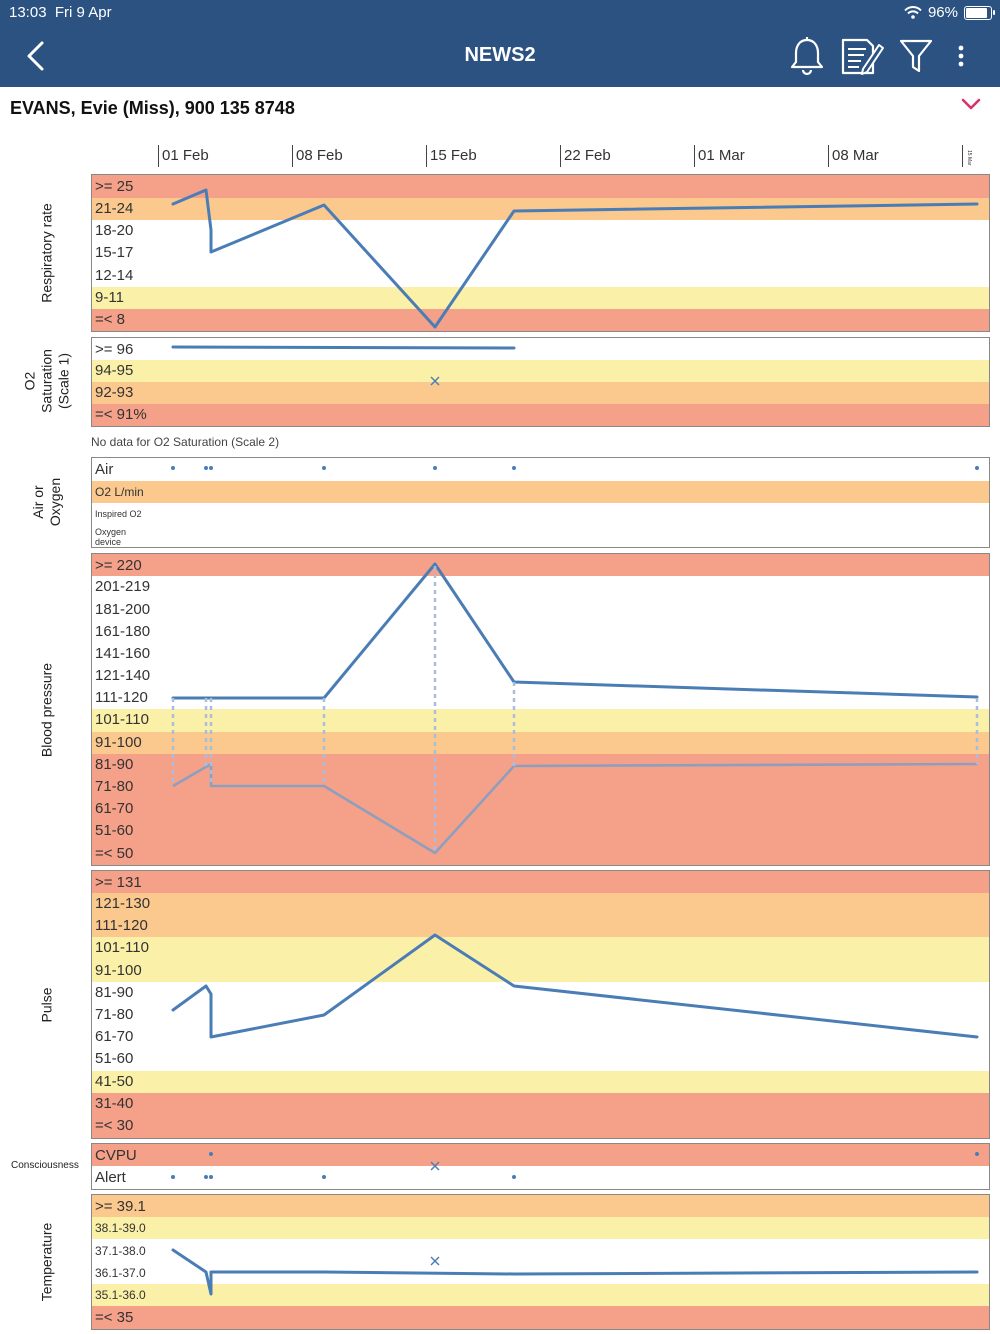 This screenshot has height=1334, width=1000. What do you see at coordinates (540, 676) in the screenshot?
I see `band: 121-140` at bounding box center [540, 676].